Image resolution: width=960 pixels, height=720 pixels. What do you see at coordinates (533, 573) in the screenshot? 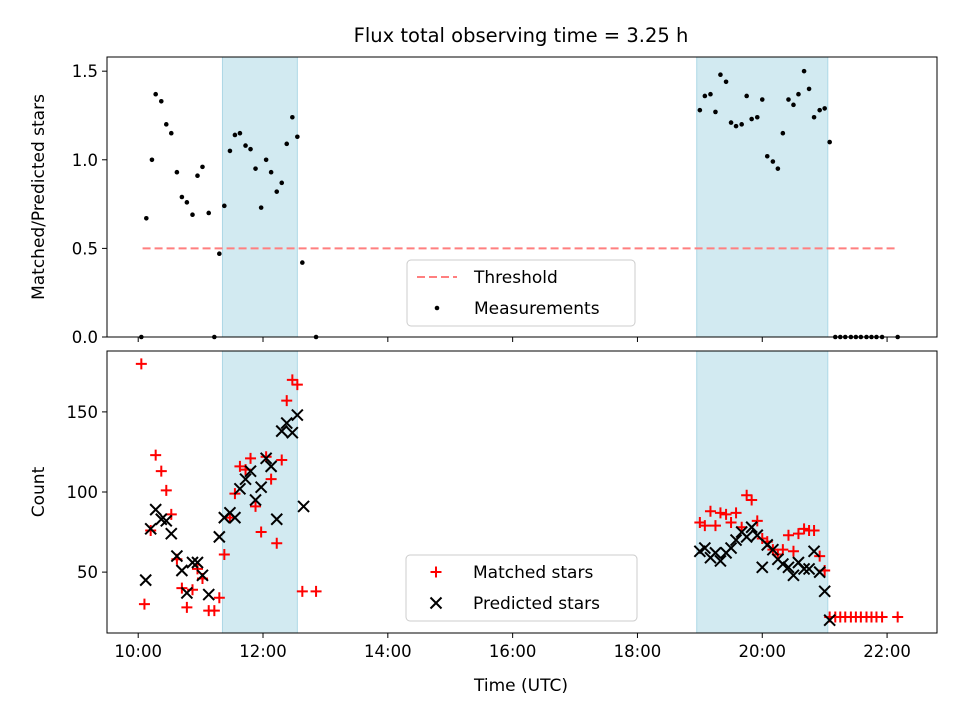
I see `legend-label: Matched stars` at bounding box center [533, 573].